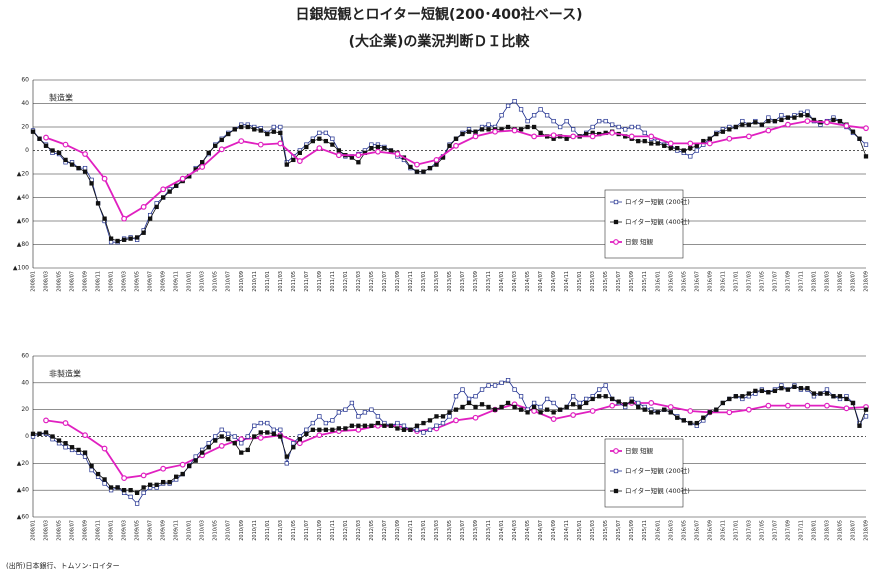  What do you see at coordinates (346, 281) in the screenshot?
I see `x-tick-label: 2012/01` at bounding box center [346, 281].